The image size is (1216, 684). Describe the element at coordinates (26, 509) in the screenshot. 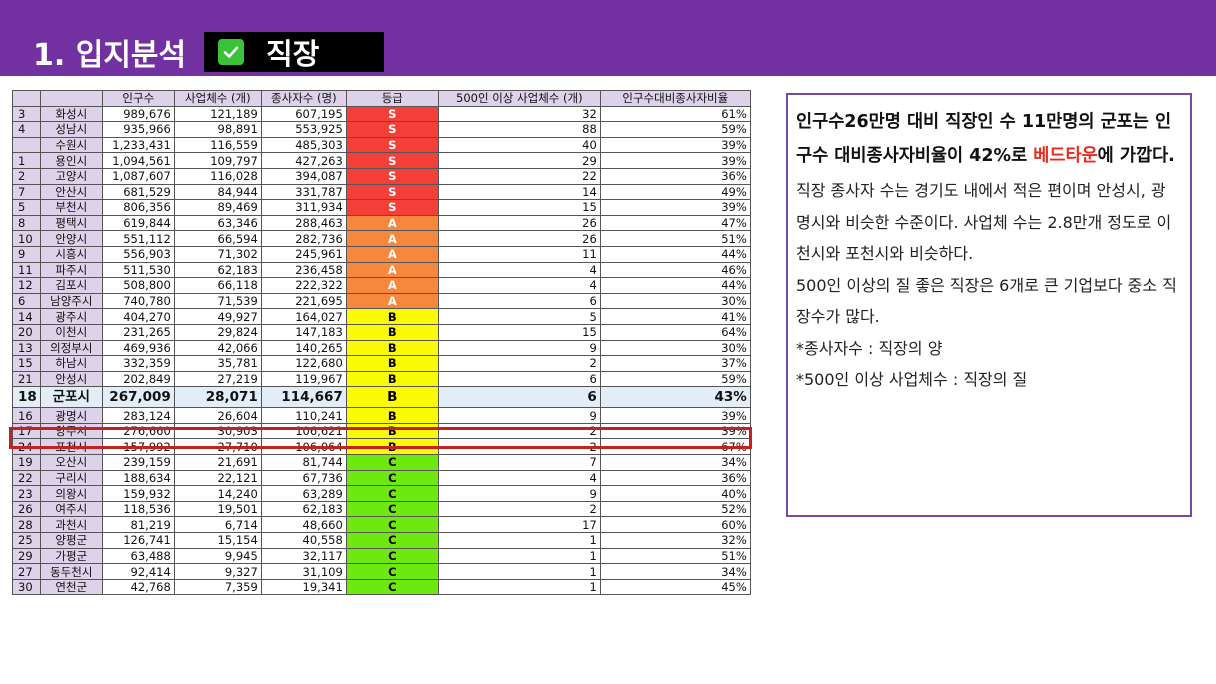

I see `cell-rank: 26` at that location.